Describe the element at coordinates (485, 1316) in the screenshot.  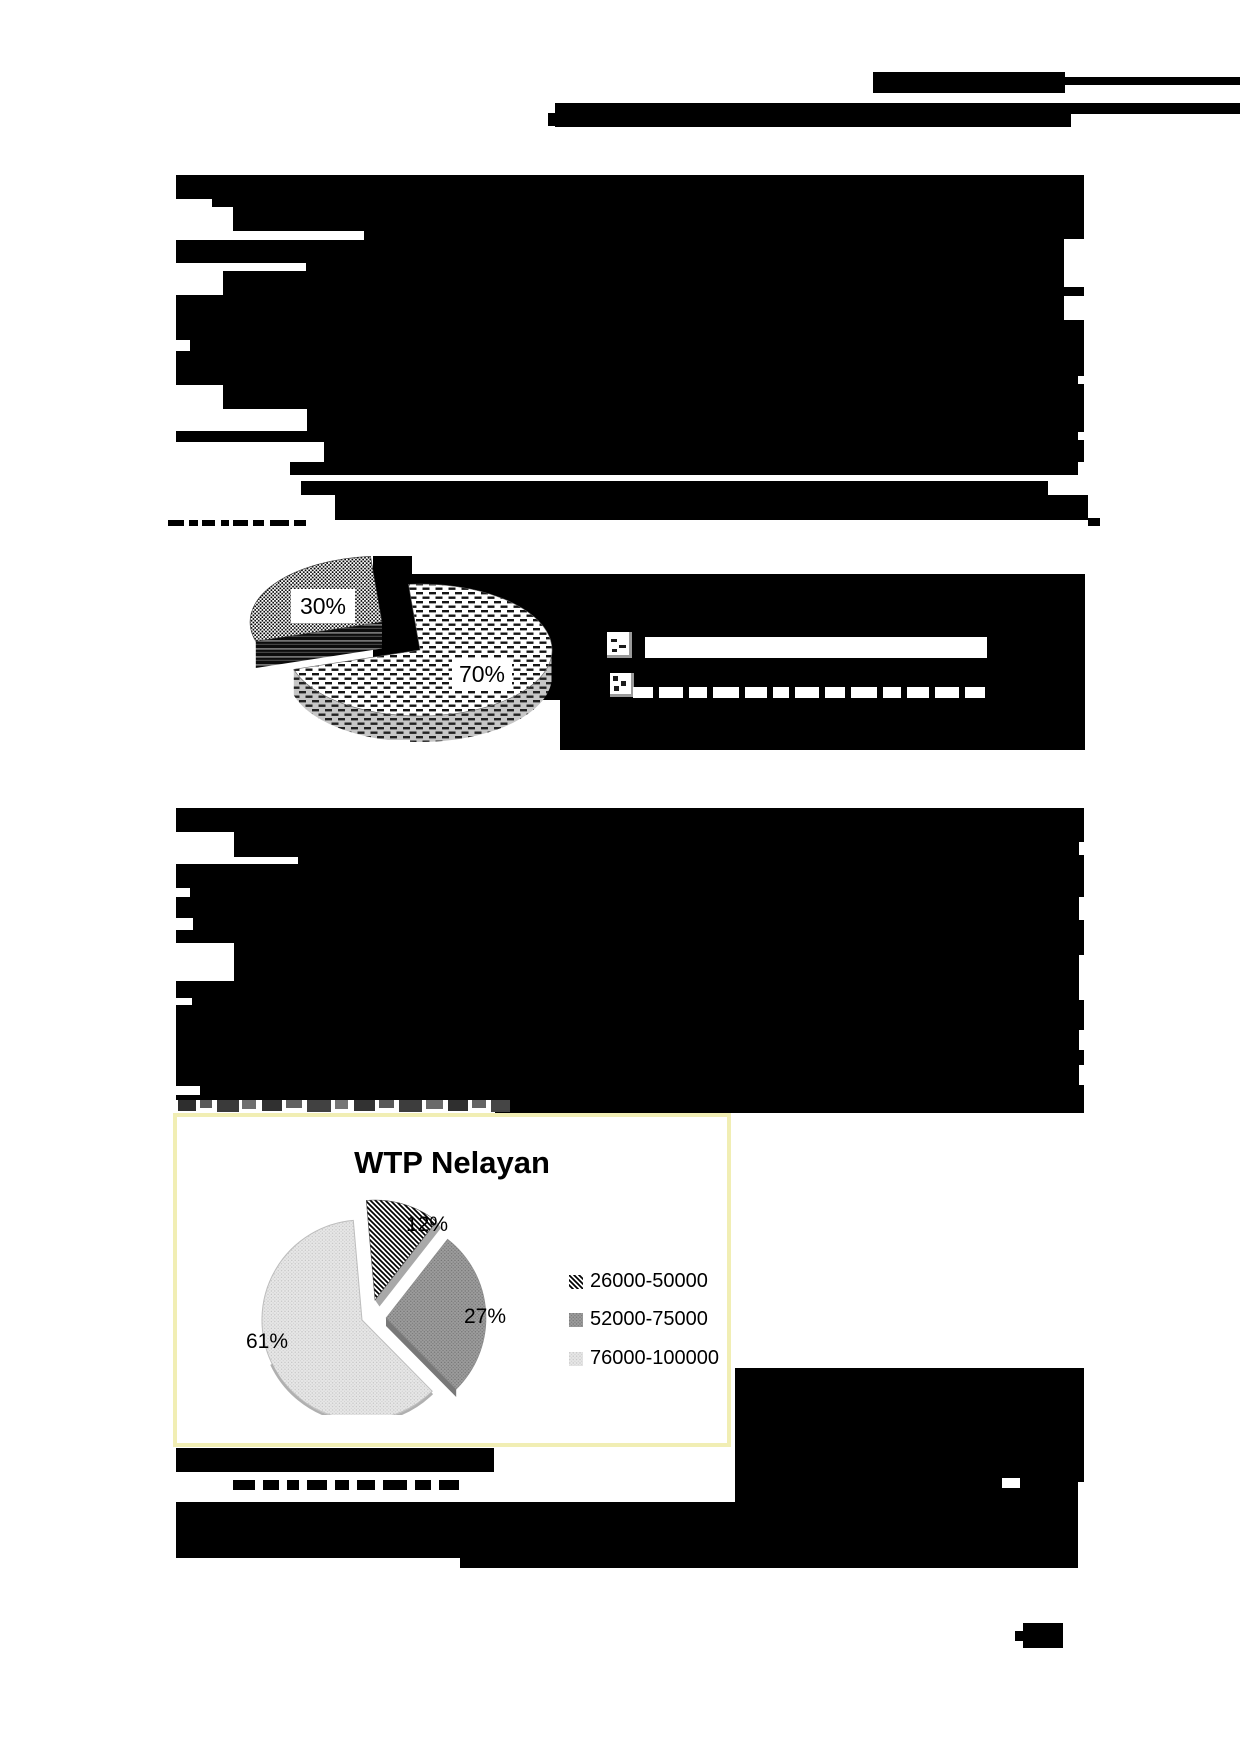
I see `pie2-label-27: 27%` at that location.